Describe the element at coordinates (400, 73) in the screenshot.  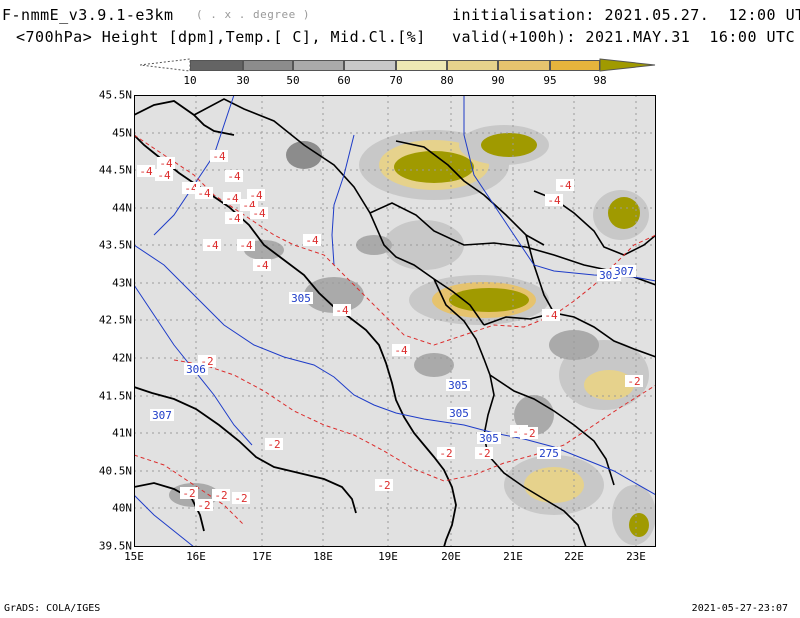
I see `cloud-colorbar: 10 30 50 60 70 80 90 95 98` at that location.